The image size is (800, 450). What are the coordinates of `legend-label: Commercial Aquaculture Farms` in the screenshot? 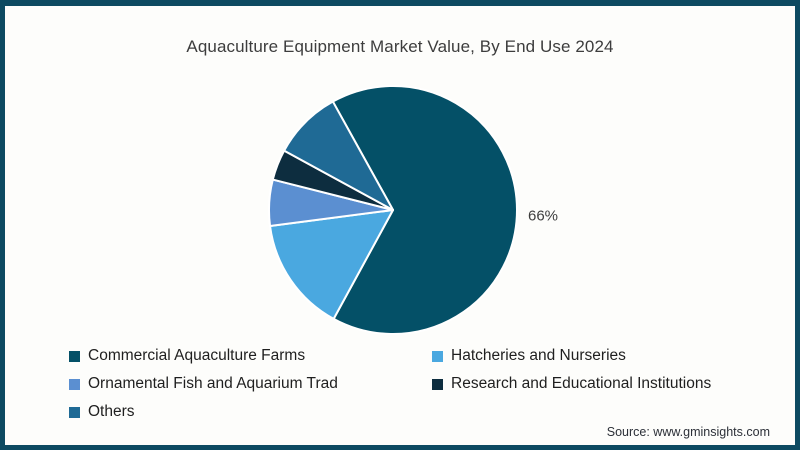 It's located at (197, 355).